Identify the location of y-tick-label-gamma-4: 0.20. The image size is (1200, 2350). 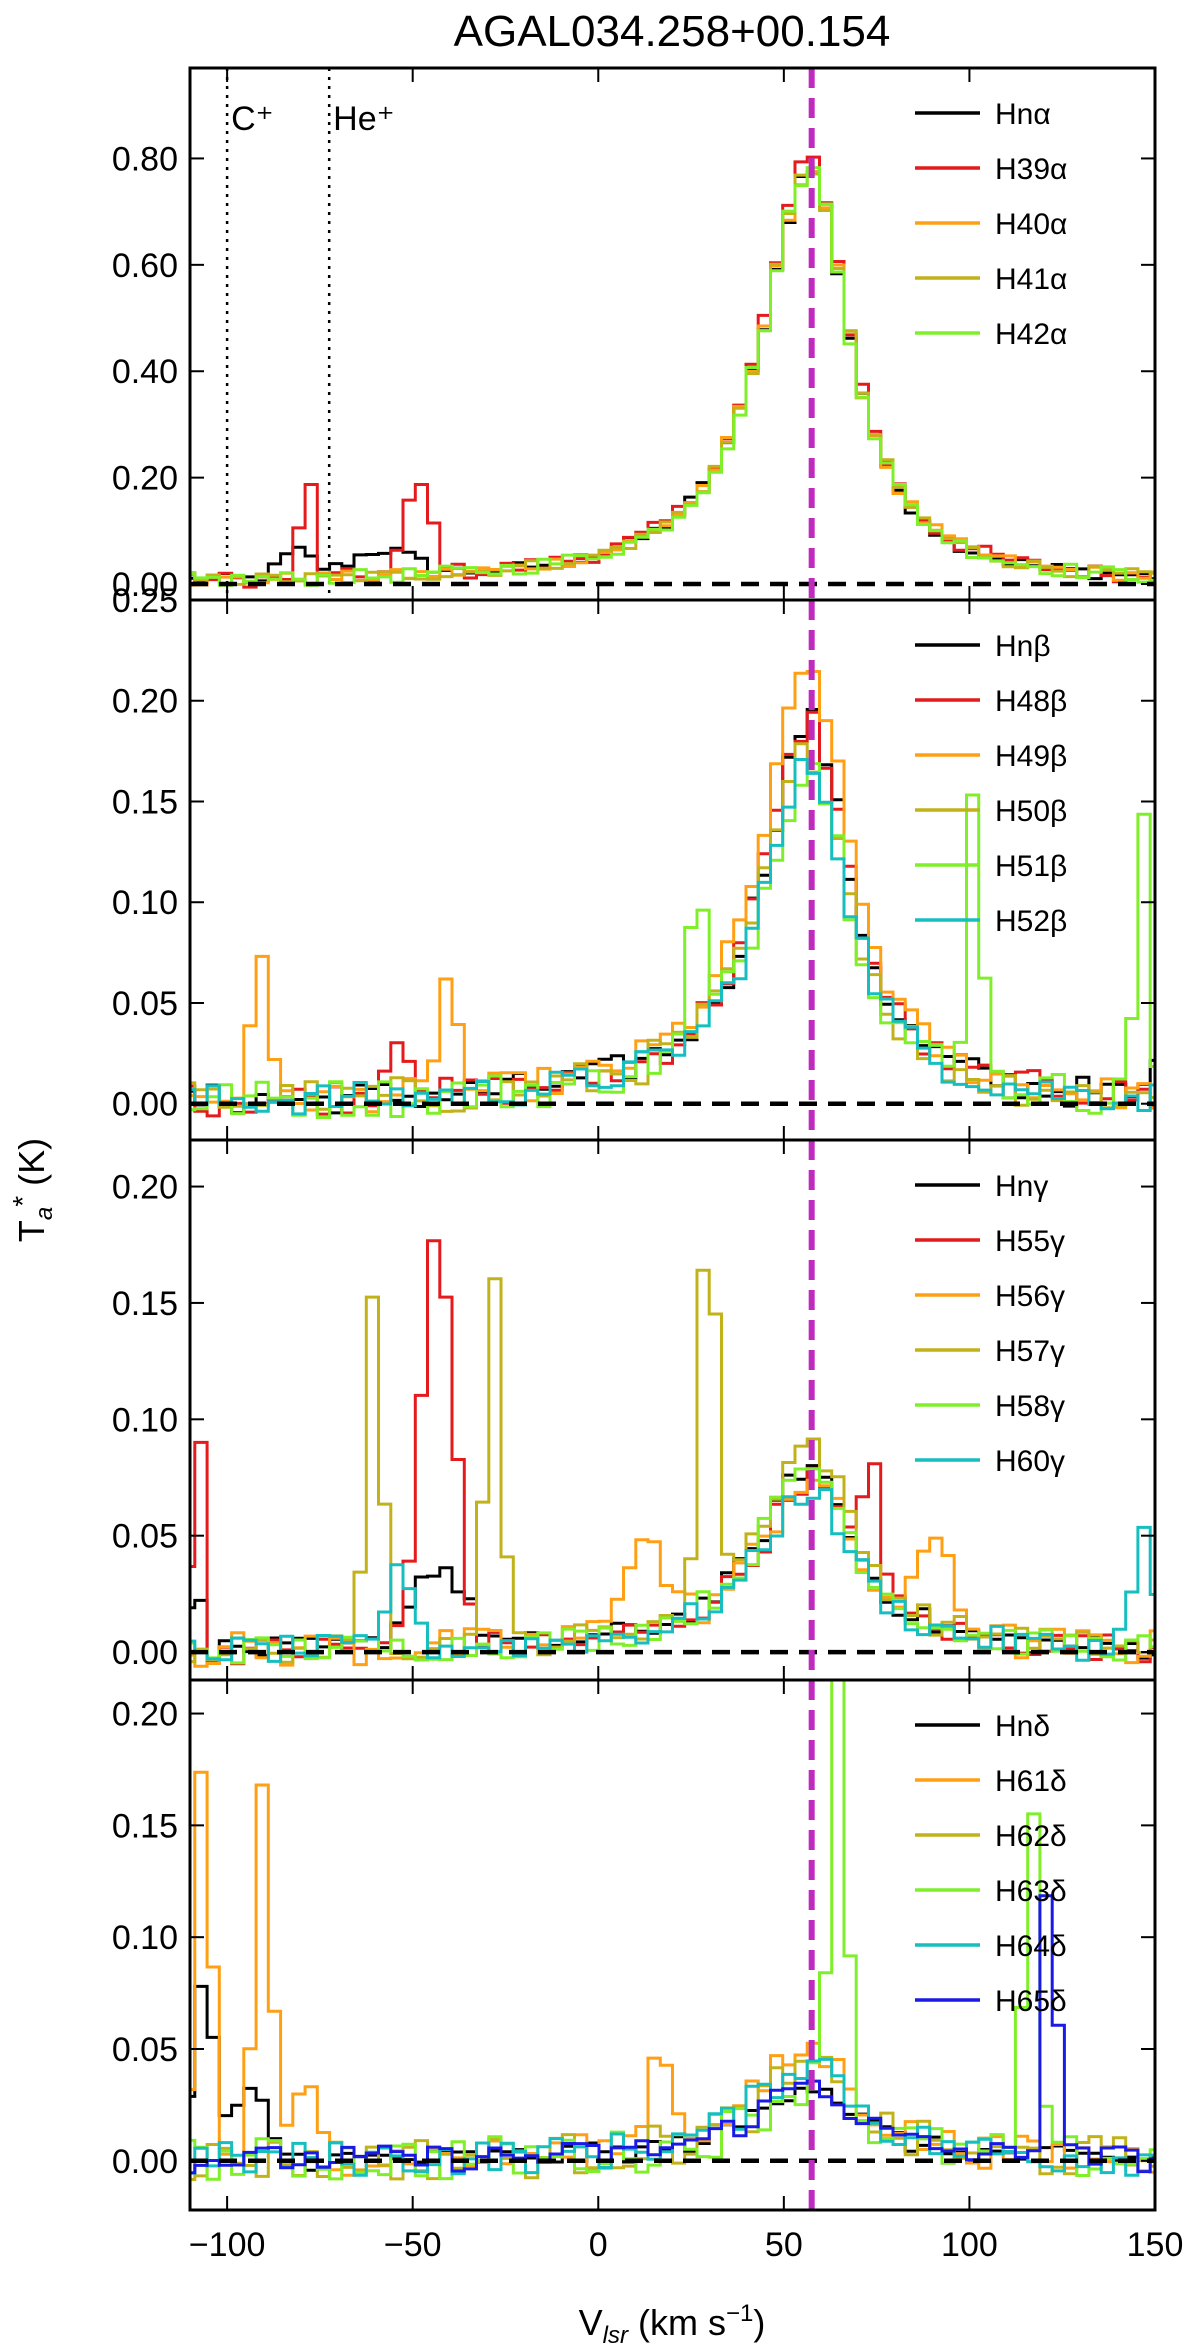
(145, 1188).